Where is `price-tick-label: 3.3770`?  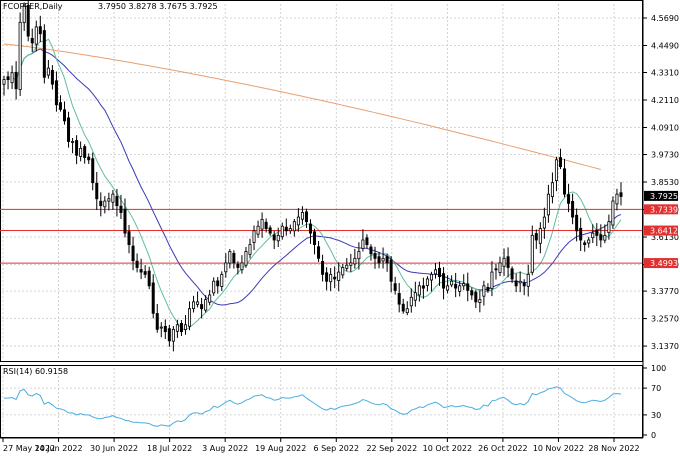
price-tick-label: 3.3770 is located at coordinates (665, 291).